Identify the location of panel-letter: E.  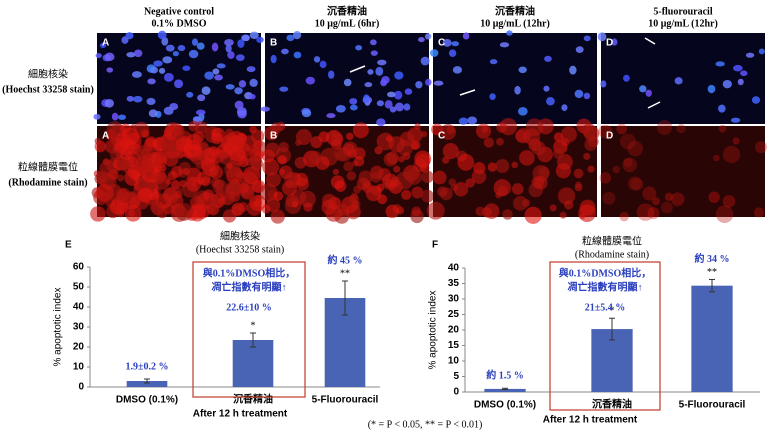
(68, 245).